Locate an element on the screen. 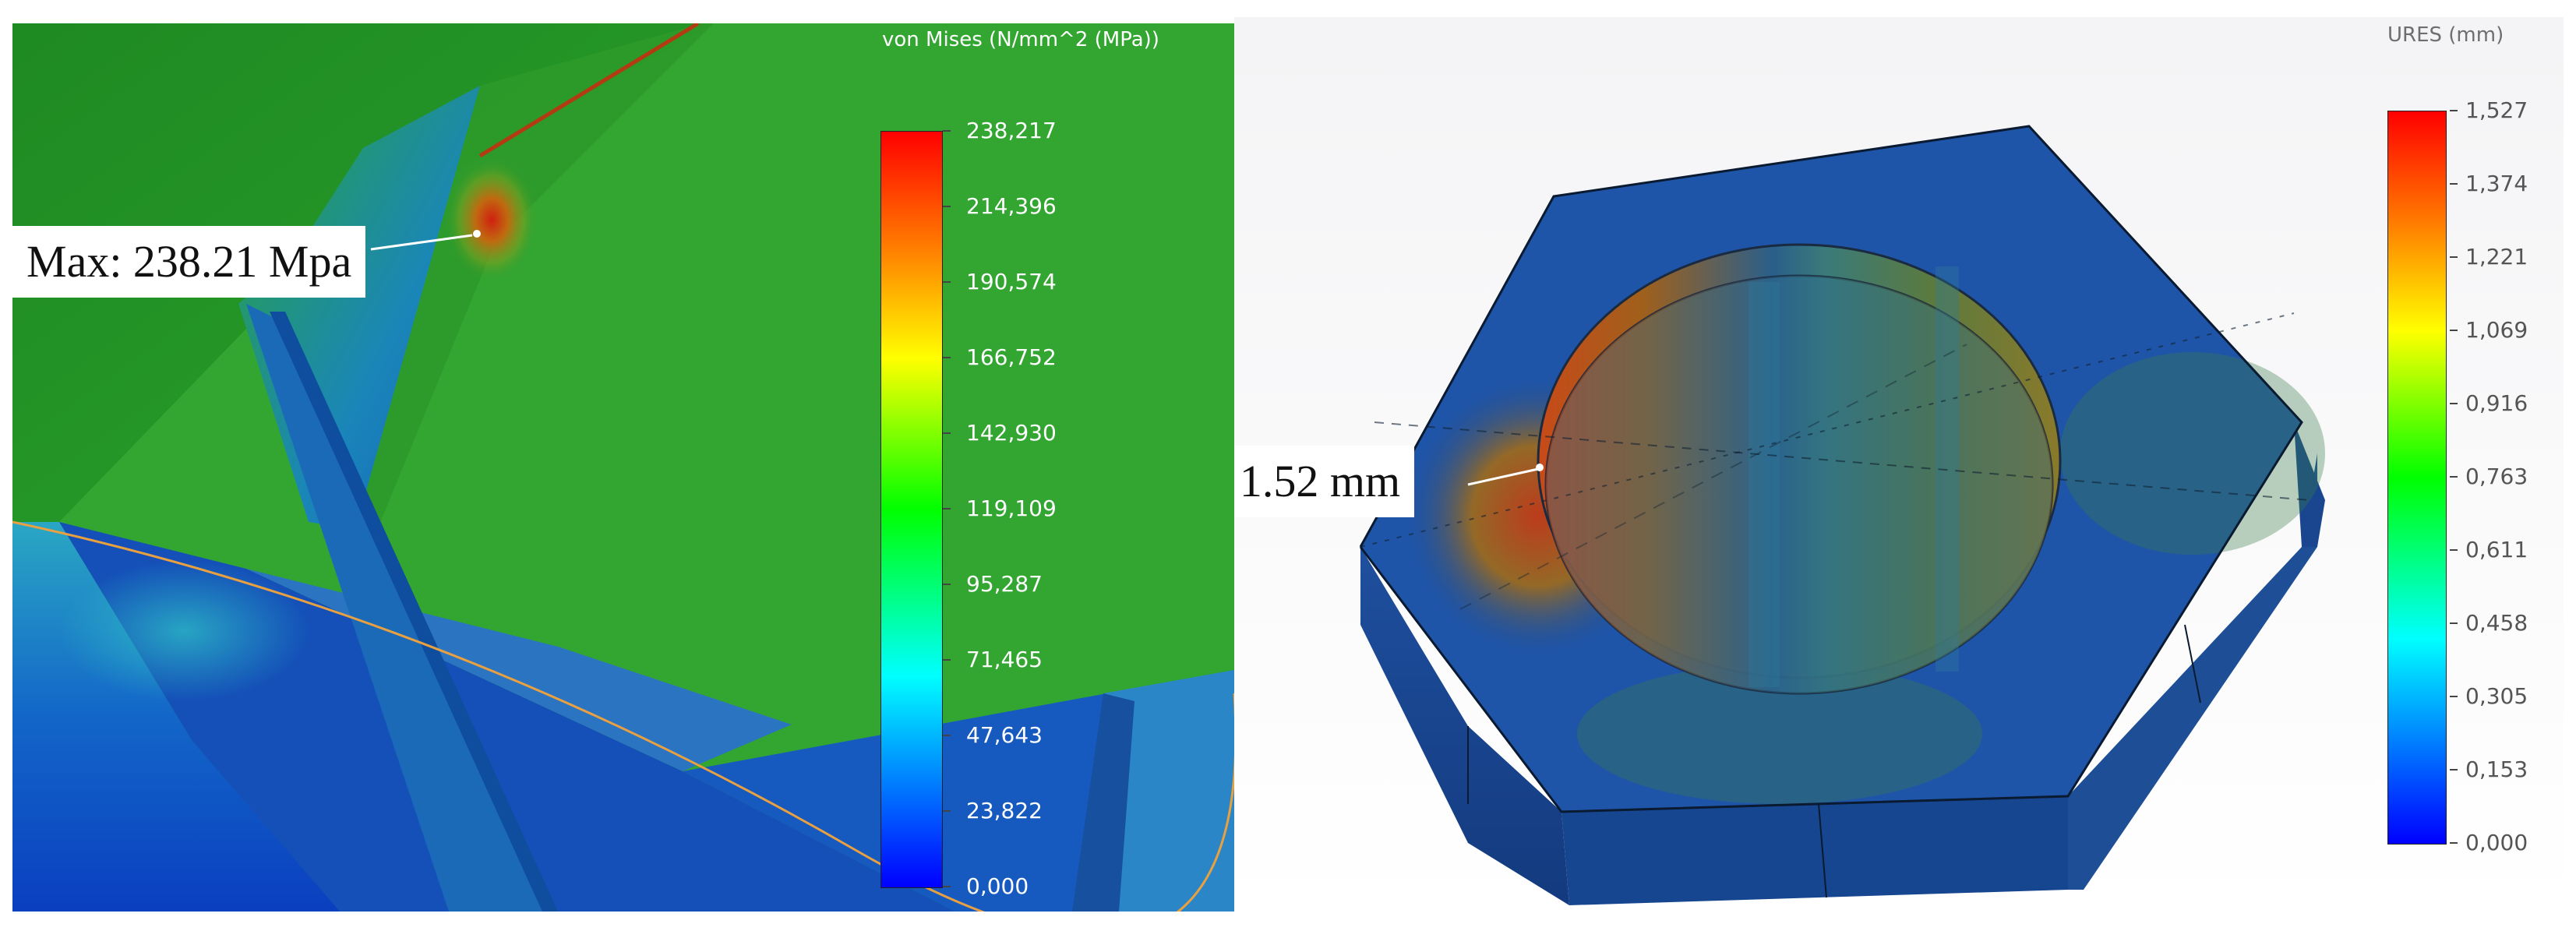 This screenshot has width=2576, height=938. stress-tick-label: 71,465 is located at coordinates (1004, 659).